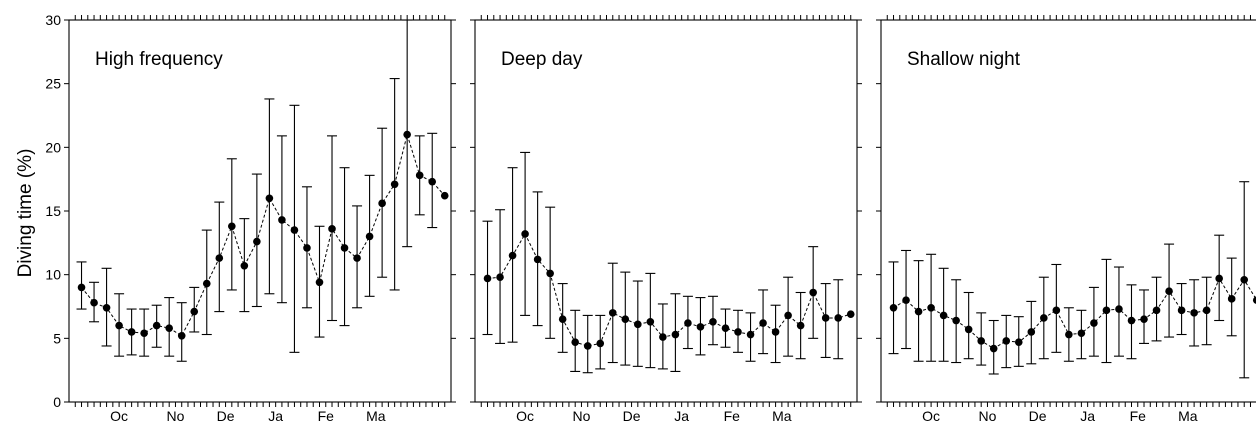 This screenshot has height=421, width=1256. Describe the element at coordinates (57, 338) in the screenshot. I see `y-tick-label: 5` at that location.